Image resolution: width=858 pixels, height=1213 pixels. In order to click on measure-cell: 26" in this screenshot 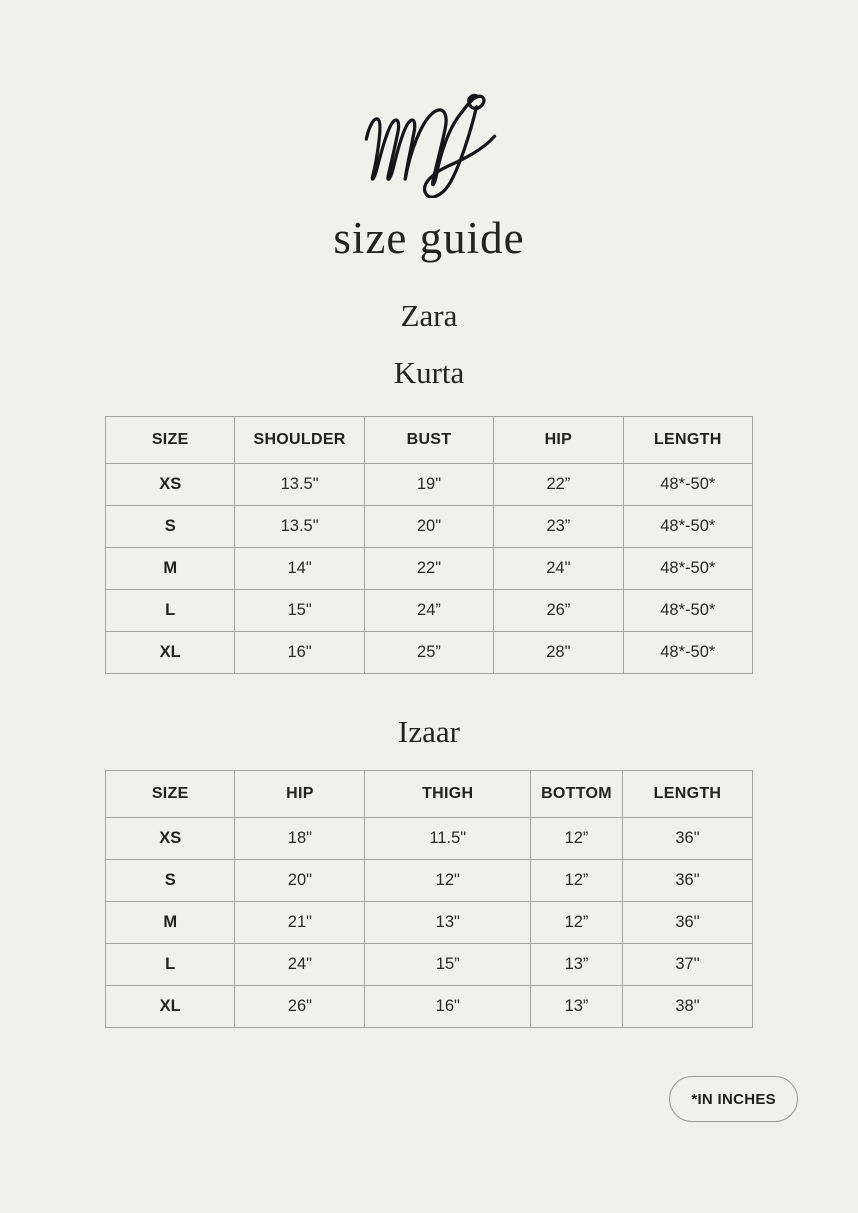, I will do `click(300, 1006)`.